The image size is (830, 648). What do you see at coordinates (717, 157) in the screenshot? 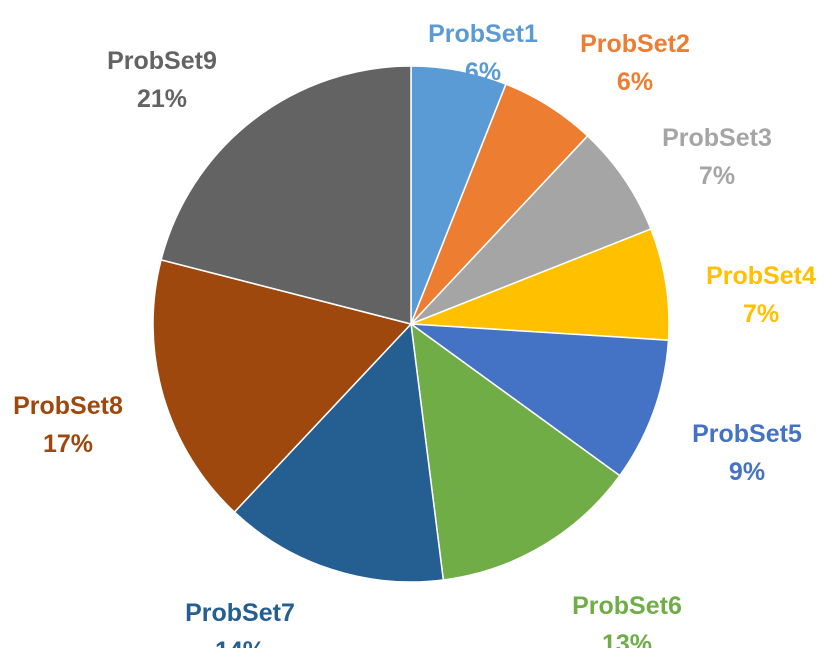
I see `slice-label-probset3: ProbSet3 7%` at bounding box center [717, 157].